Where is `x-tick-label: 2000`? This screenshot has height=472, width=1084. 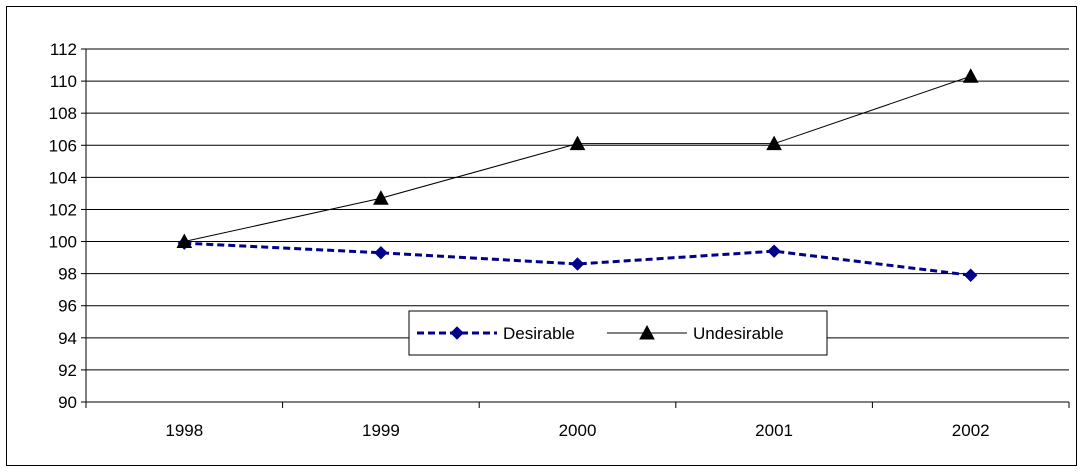
x-tick-label: 2000 is located at coordinates (578, 430).